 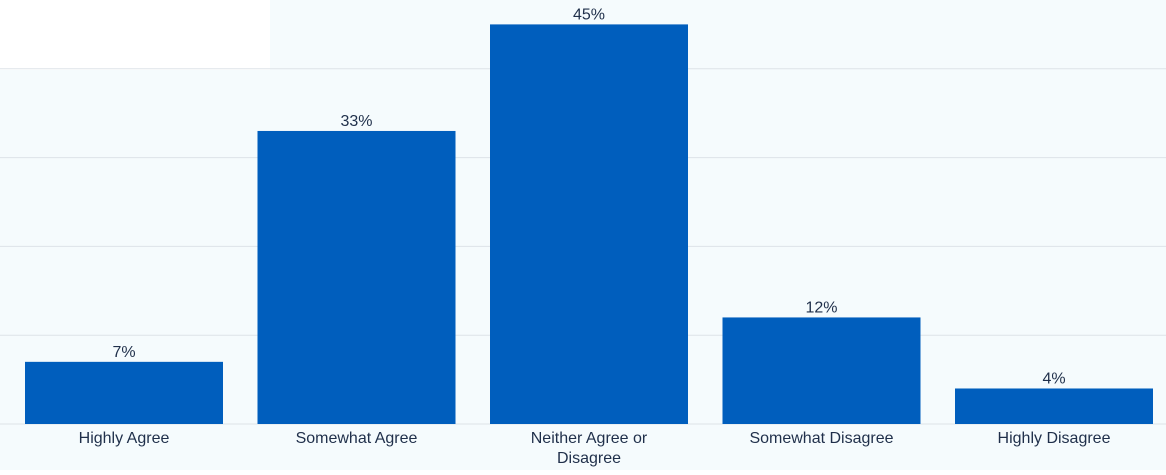 What do you see at coordinates (135, 35) in the screenshot?
I see `top-left-blank-panel` at bounding box center [135, 35].